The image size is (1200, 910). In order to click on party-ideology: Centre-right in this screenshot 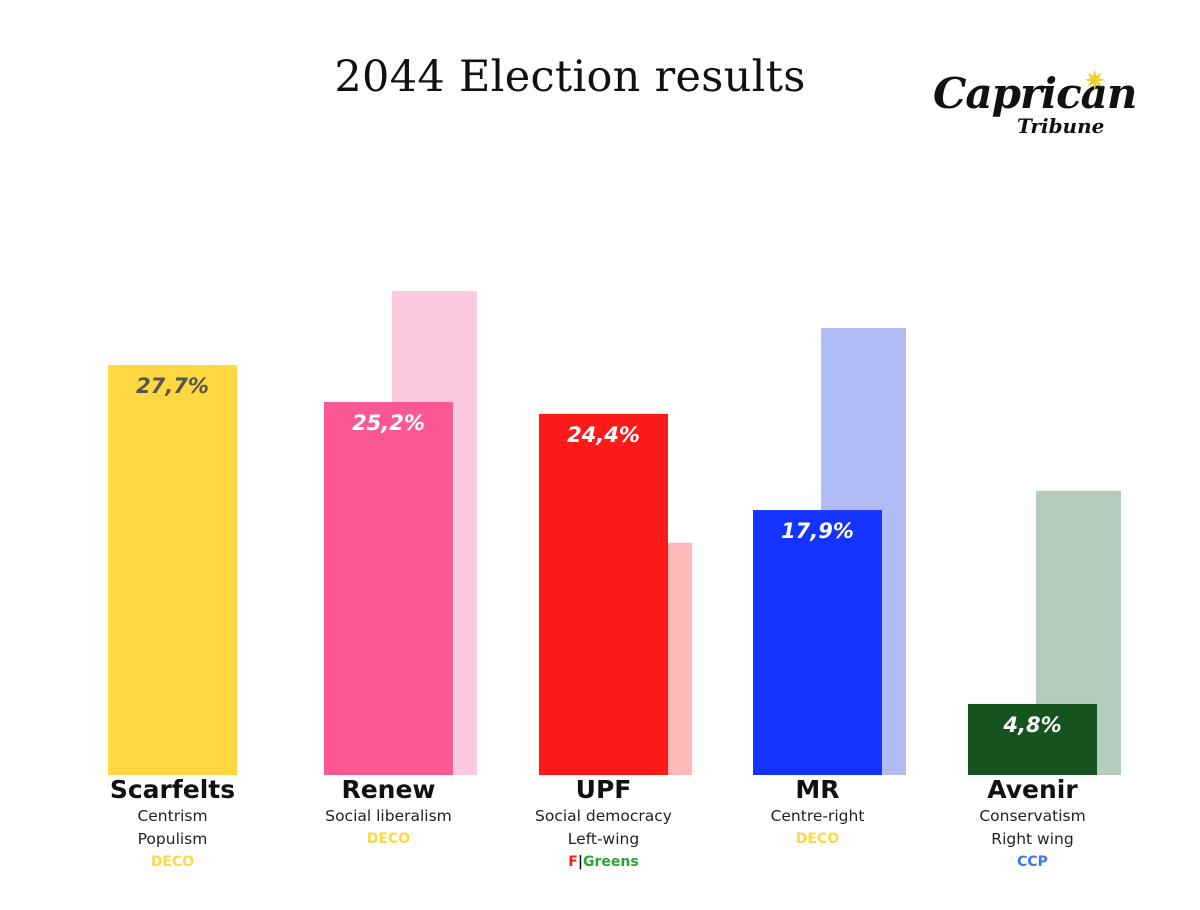, I will do `click(817, 816)`.